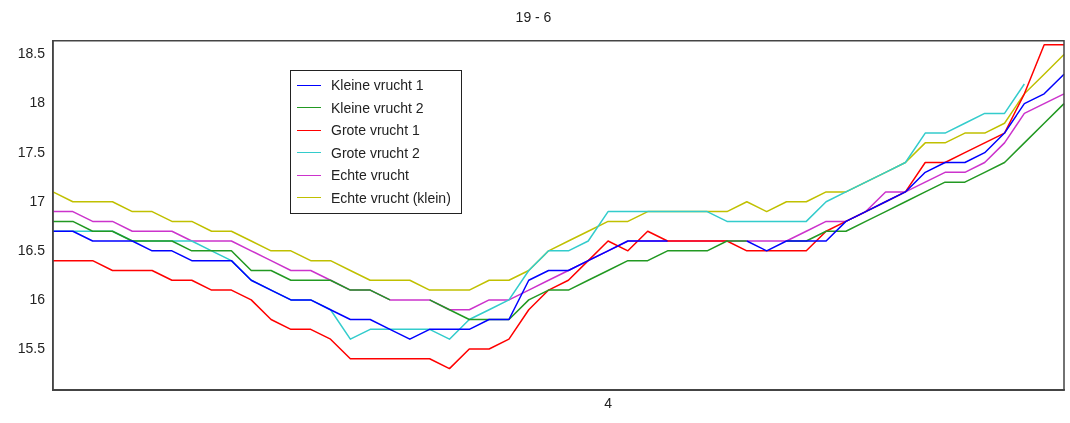 This screenshot has height=423, width=1070. I want to click on legend-label: Kleine vrucht 2, so click(377, 107).